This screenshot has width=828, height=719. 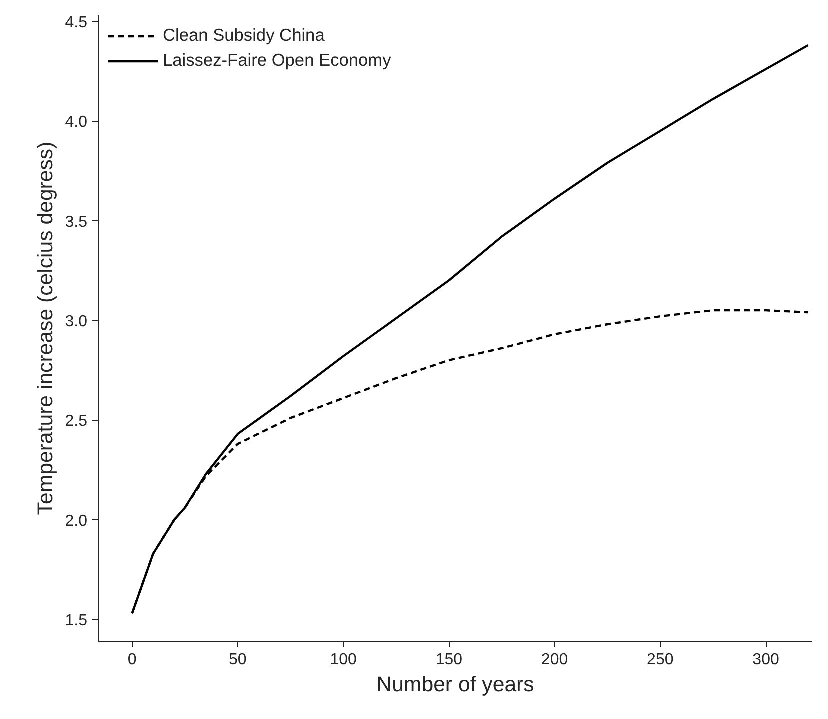 I want to click on x-tick-label: 250, so click(x=660, y=660).